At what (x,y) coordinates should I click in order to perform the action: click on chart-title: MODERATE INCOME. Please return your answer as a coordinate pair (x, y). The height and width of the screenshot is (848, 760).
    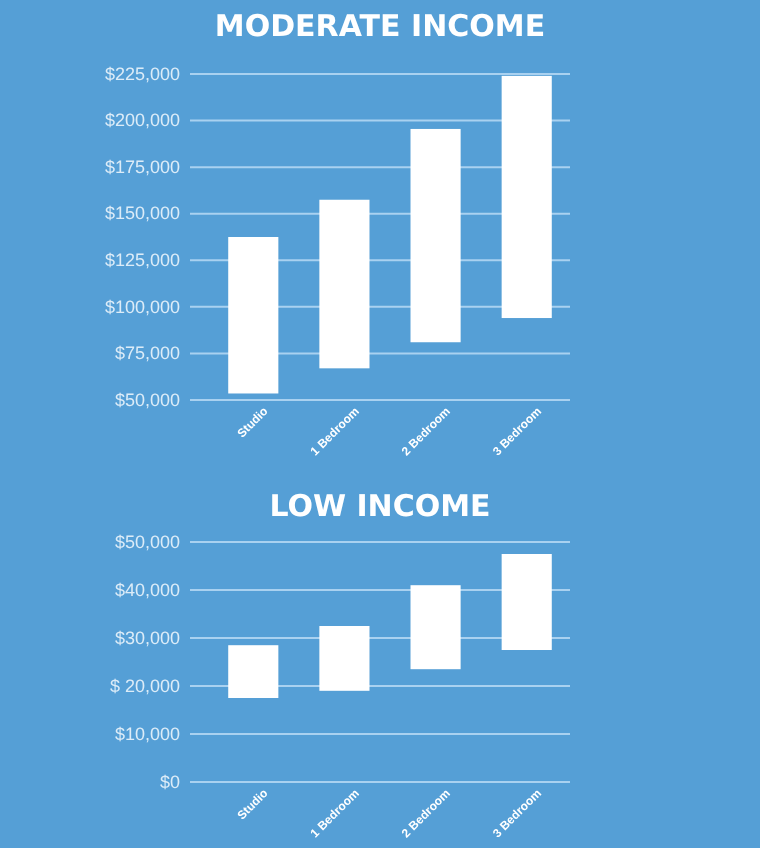
    Looking at the image, I should click on (380, 26).